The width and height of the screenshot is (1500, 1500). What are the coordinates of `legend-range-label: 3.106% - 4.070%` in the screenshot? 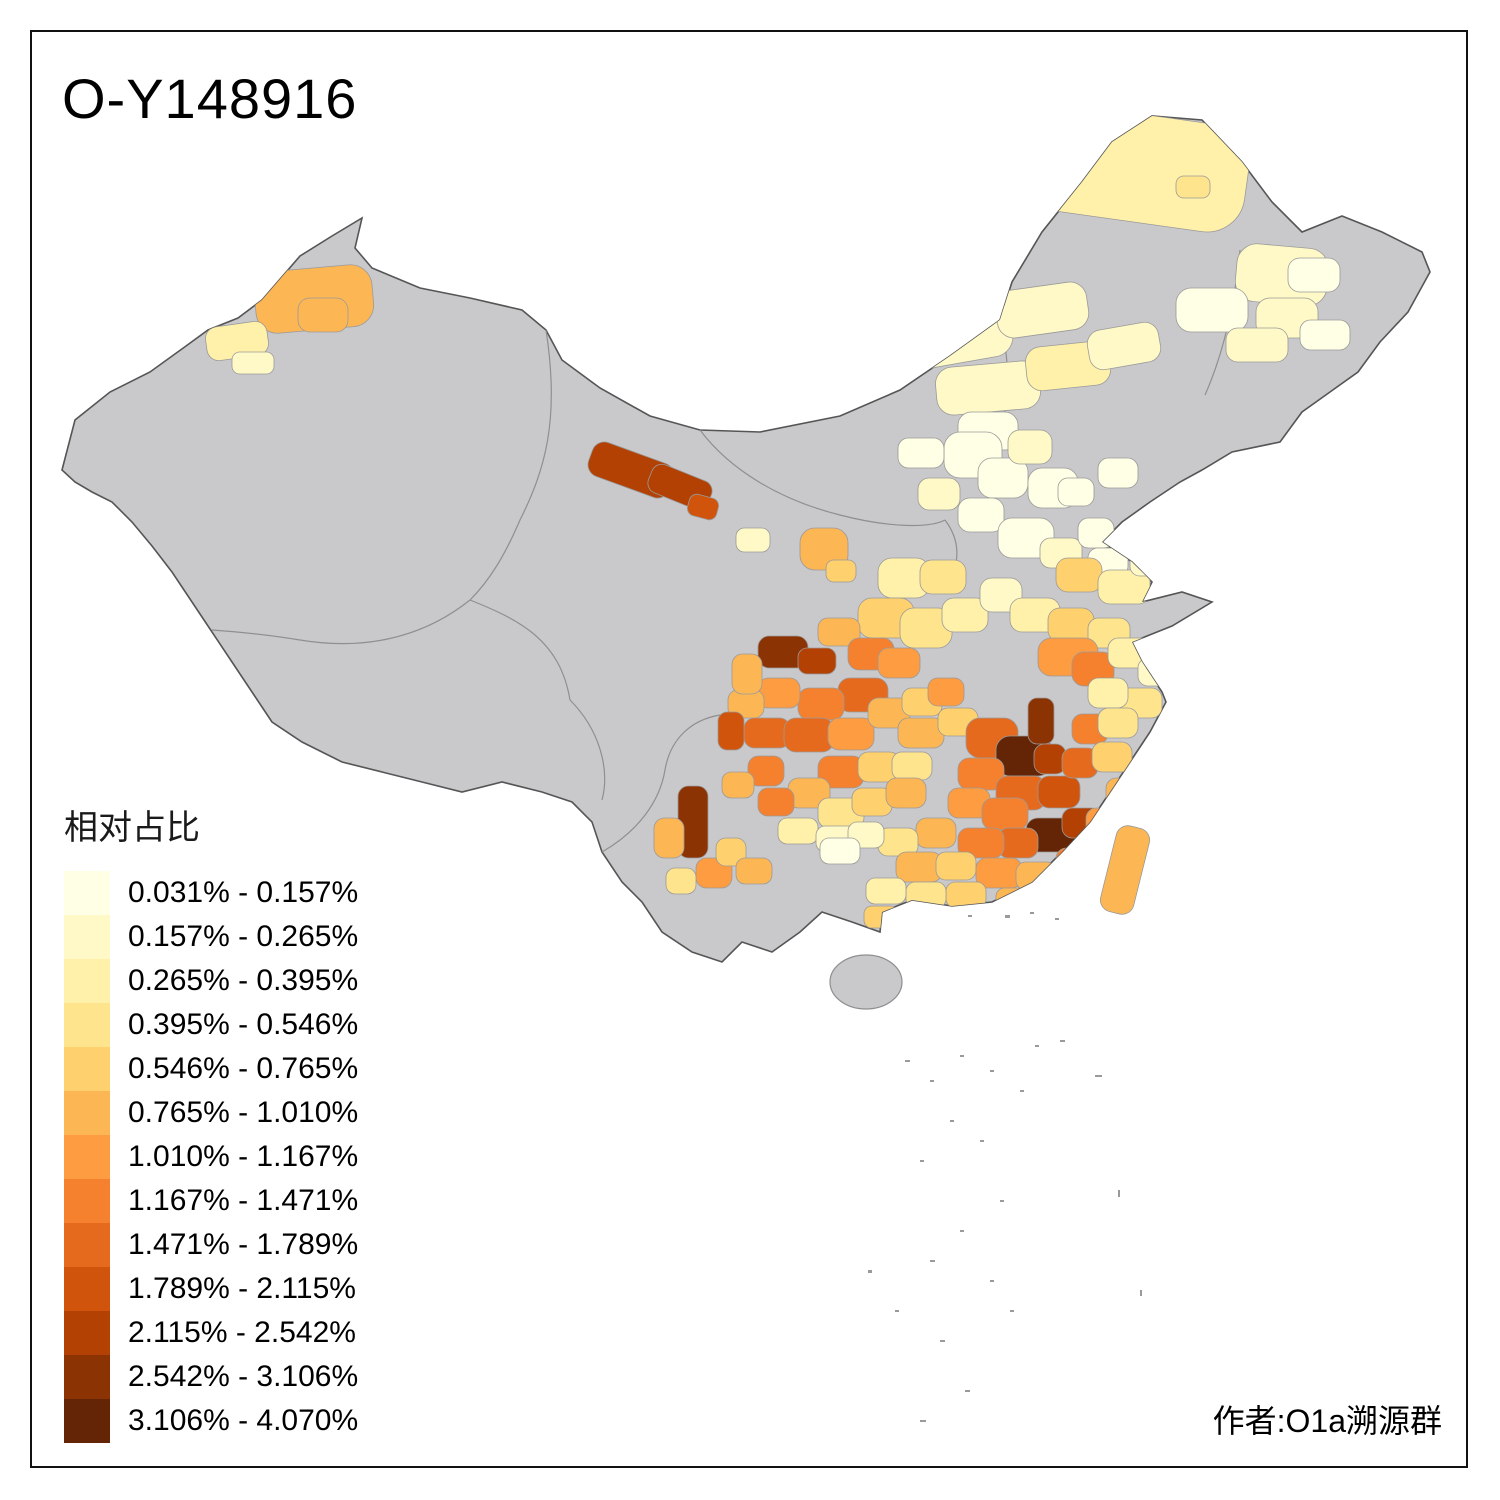 It's located at (243, 1420).